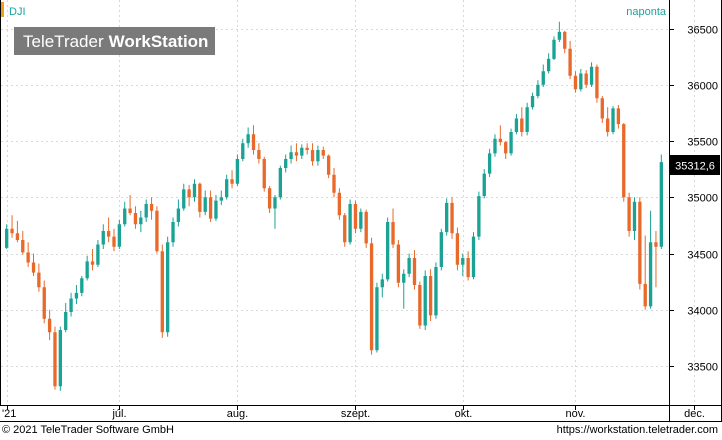 This screenshot has width=722, height=440. I want to click on symbol-label: DJI, so click(17, 12).